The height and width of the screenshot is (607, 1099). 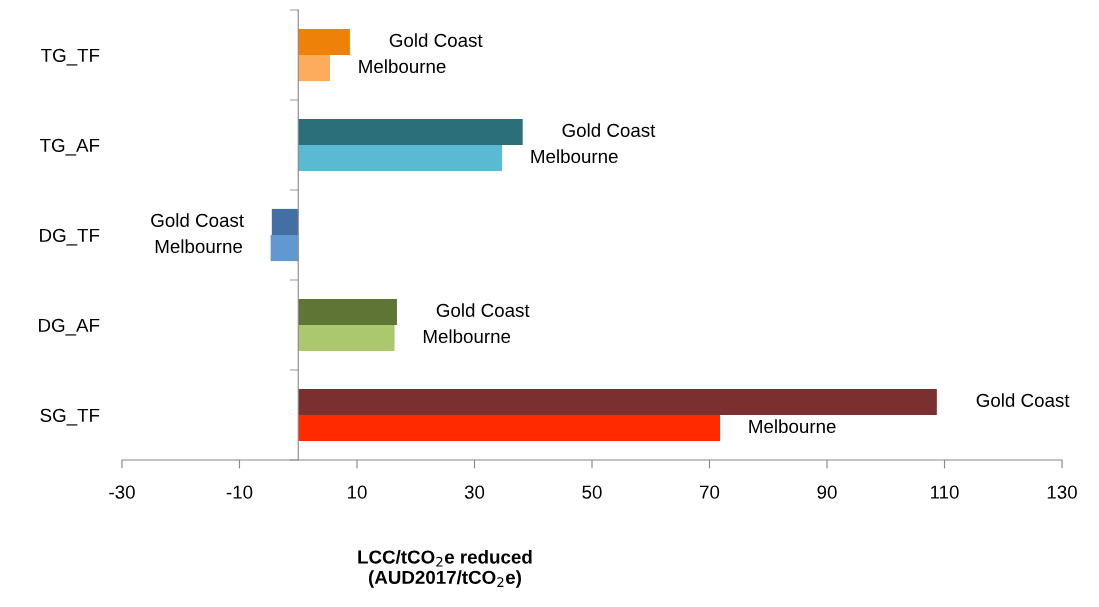 What do you see at coordinates (70, 147) in the screenshot?
I see `y-tick-label: TG_AF` at bounding box center [70, 147].